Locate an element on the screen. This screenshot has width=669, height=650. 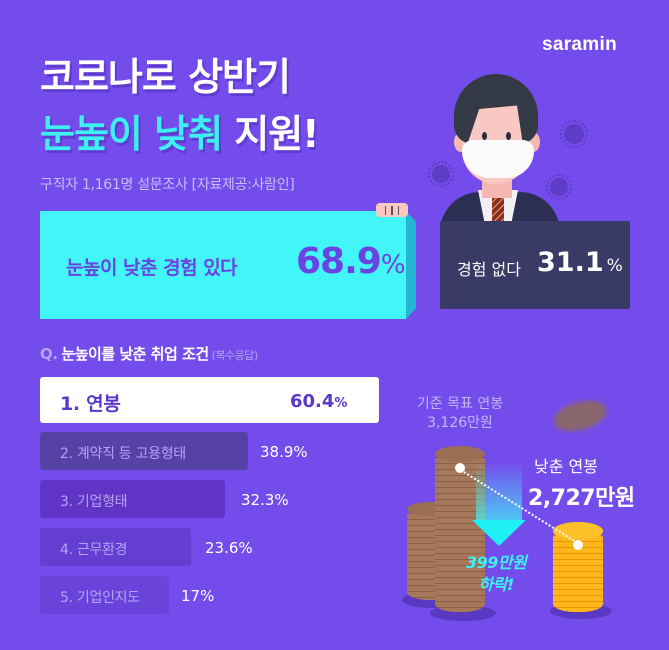
hand-icon is located at coordinates (392, 210).